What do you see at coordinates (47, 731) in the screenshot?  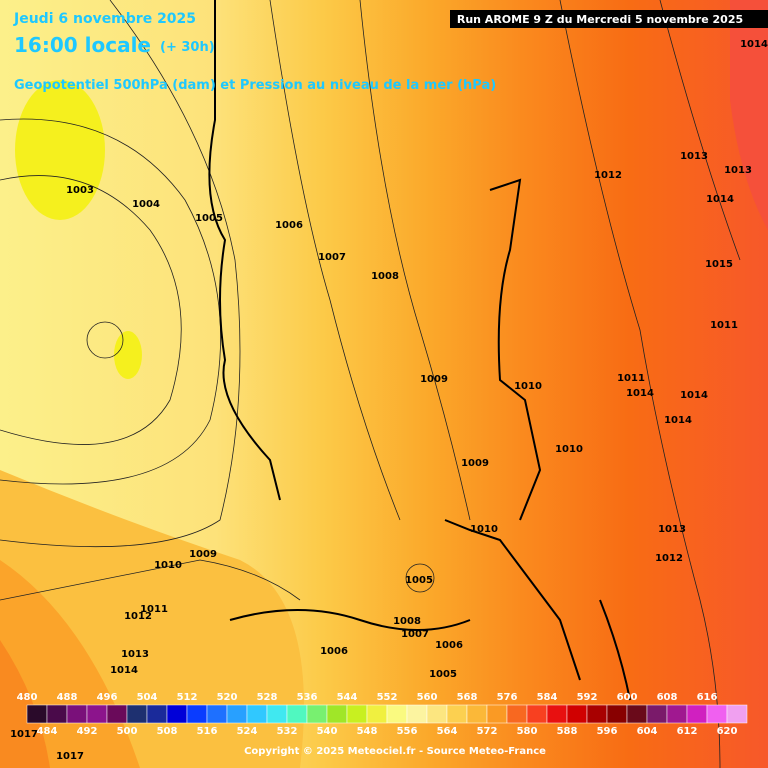 I see `colorbar-label: 484` at bounding box center [47, 731].